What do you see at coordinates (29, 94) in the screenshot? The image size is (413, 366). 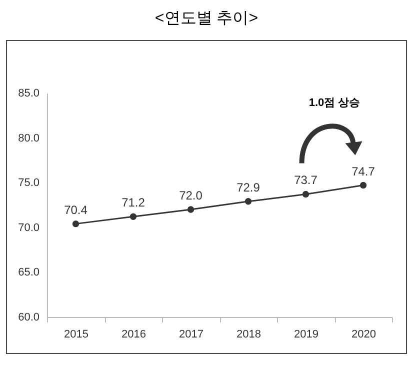 I see `y-tick-label: 85.0` at bounding box center [29, 94].